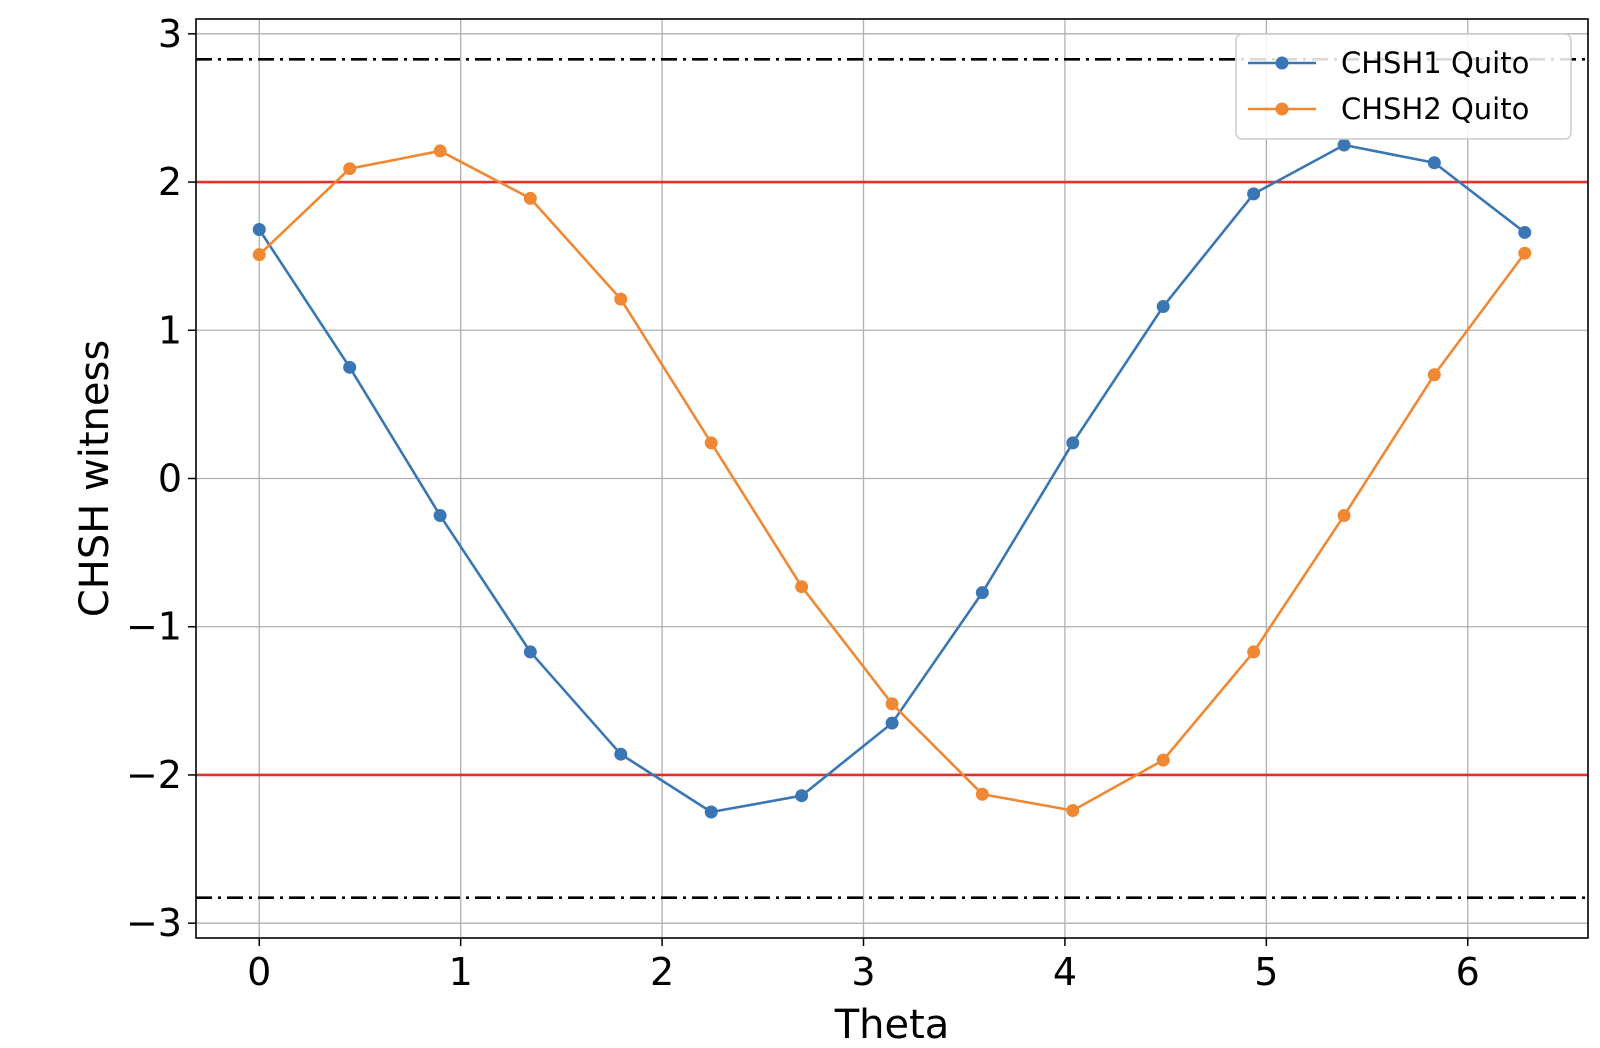  I want to click on legend-item: CHSH2 Quito, so click(1388, 109).